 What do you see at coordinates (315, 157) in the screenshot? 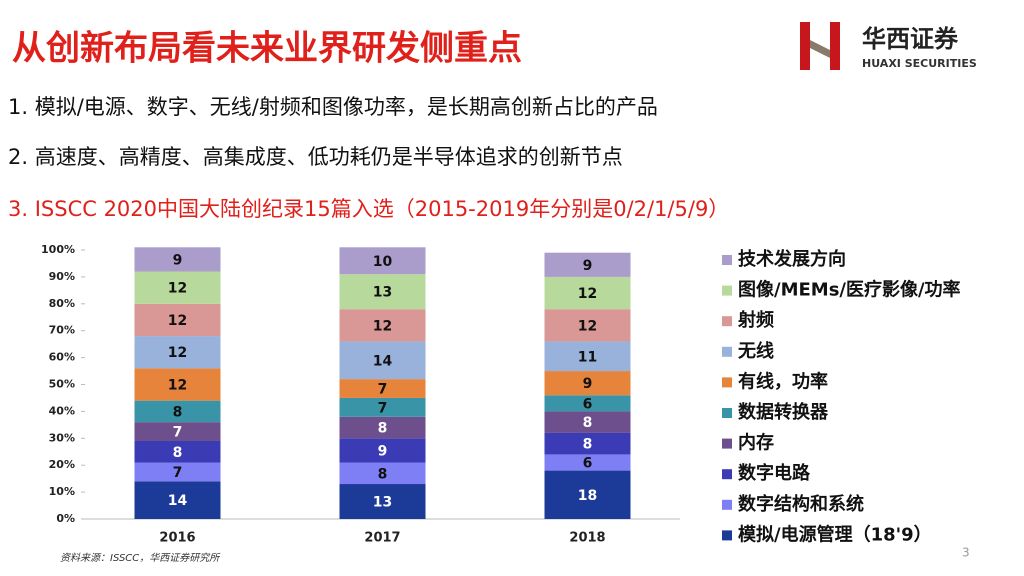
I see `point: 2. 高速度、高精度、高集成度、低功耗仍是半导体追求的创新节点` at bounding box center [315, 157].